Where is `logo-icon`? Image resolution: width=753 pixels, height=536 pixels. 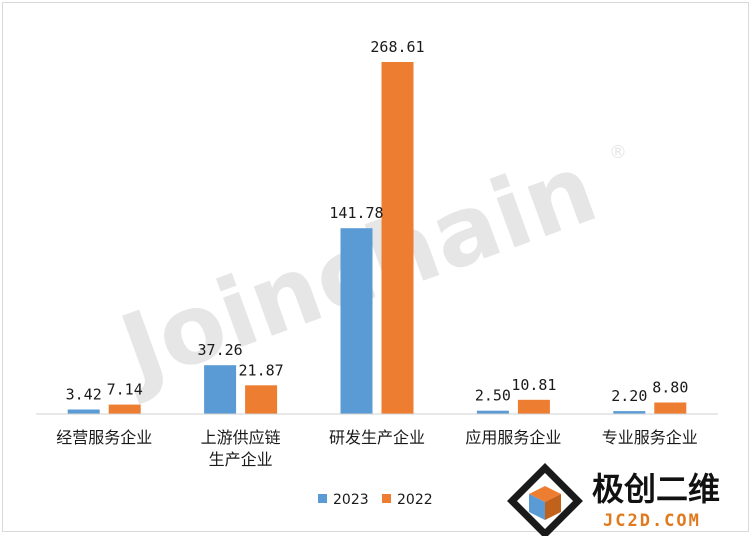
logo-icon is located at coordinates (545, 499).